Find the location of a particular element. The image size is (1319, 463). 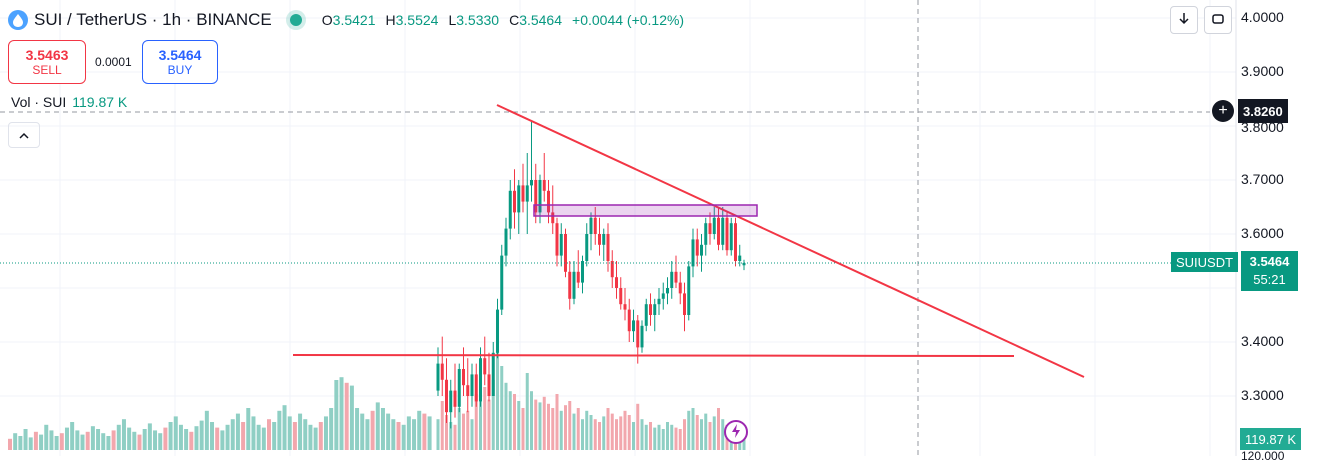

fullscreen-button is located at coordinates (1218, 20).